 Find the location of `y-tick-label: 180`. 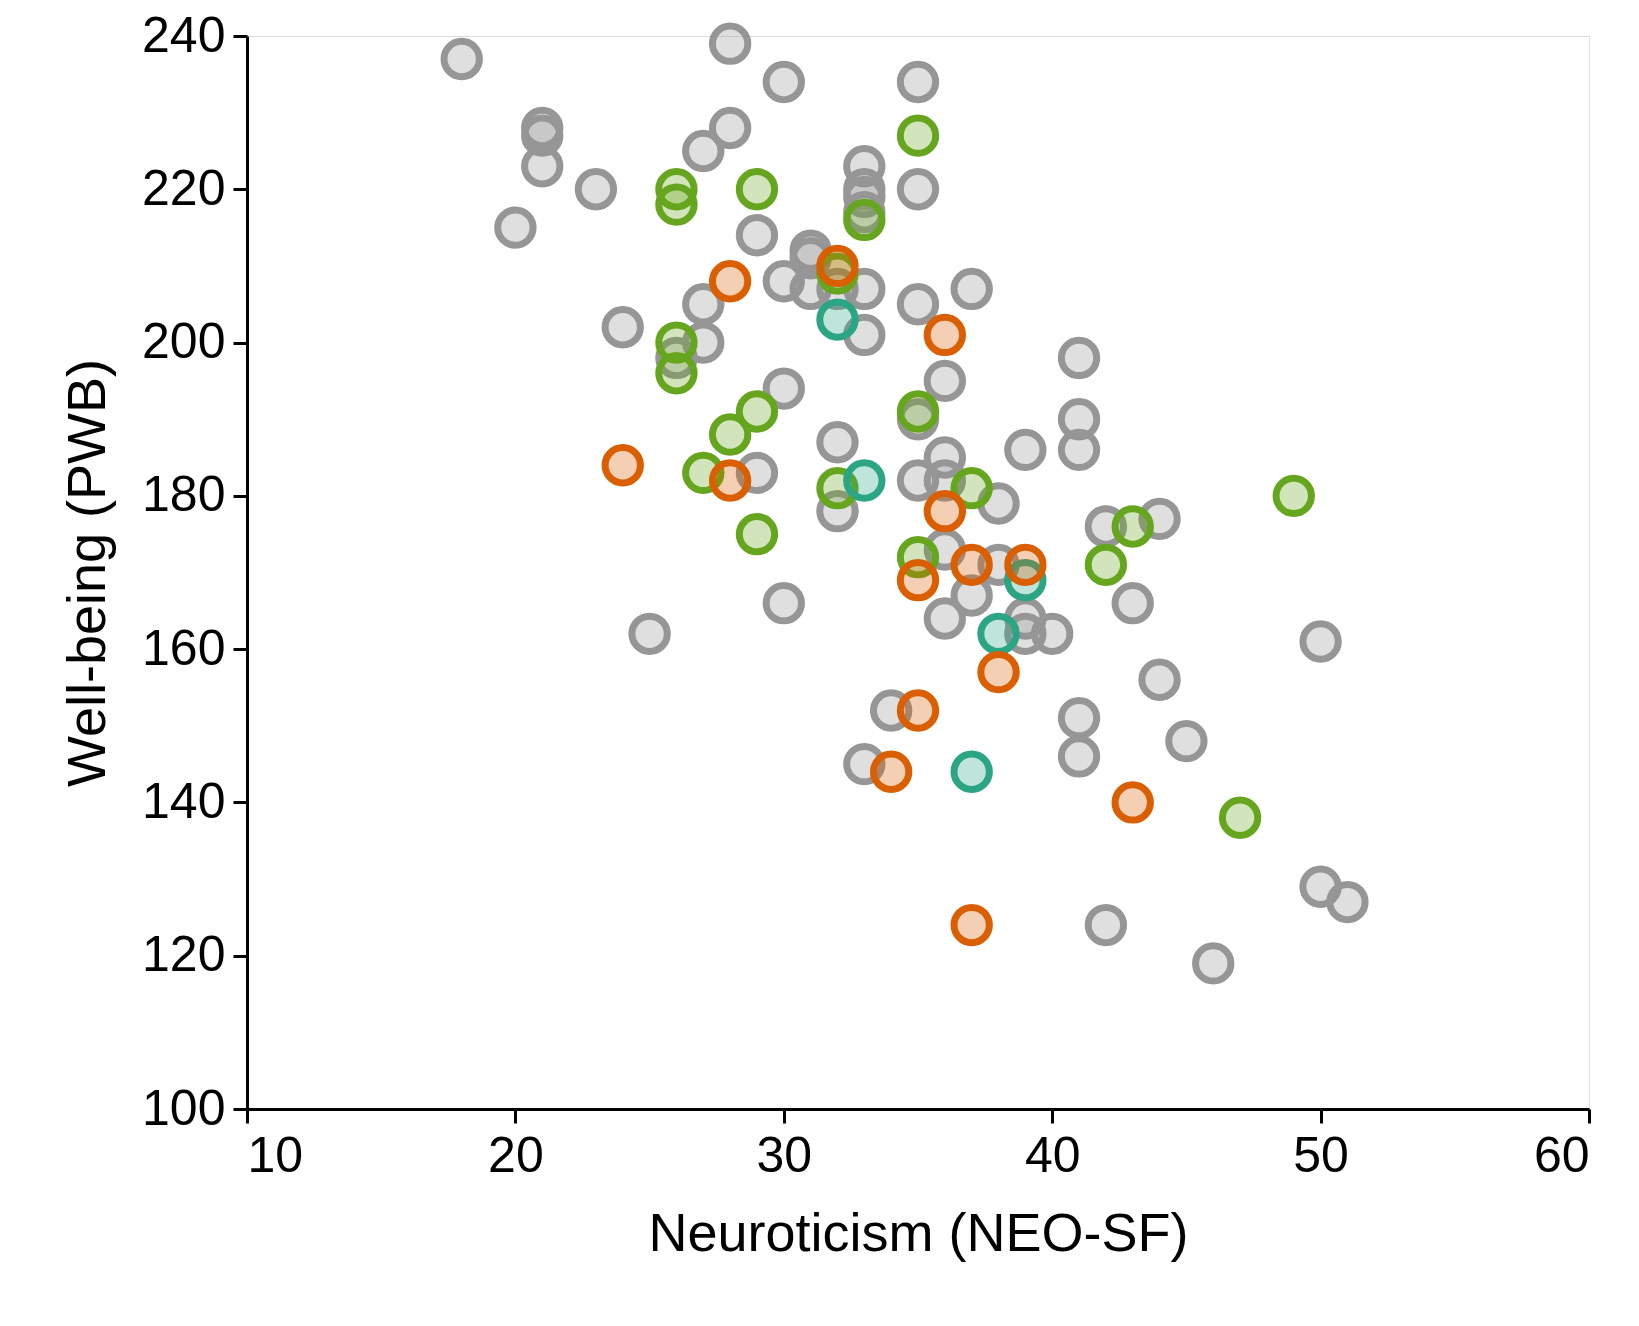

y-tick-label: 180 is located at coordinates (184, 494).